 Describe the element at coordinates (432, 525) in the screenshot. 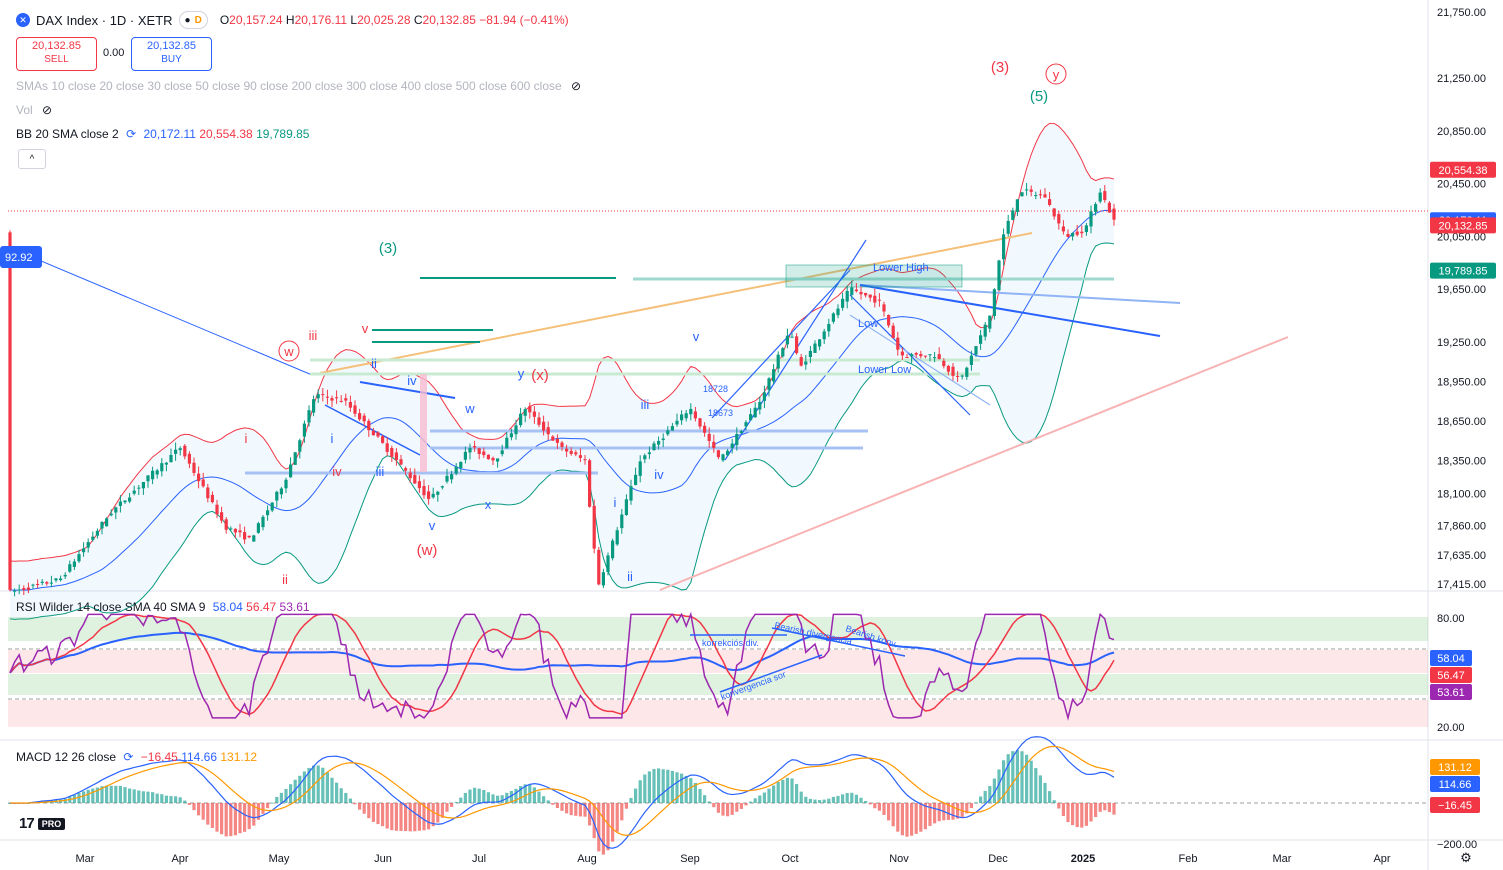

I see `wave-label: v` at that location.